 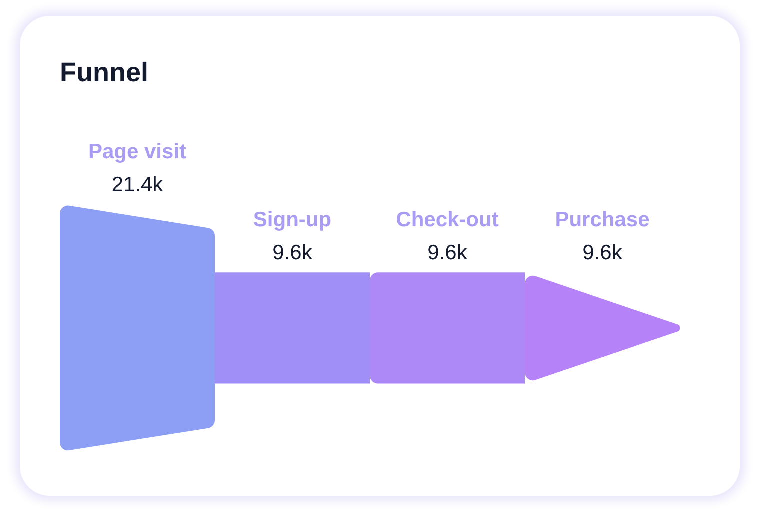 What do you see at coordinates (602, 220) in the screenshot?
I see `category-label: Purchase` at bounding box center [602, 220].